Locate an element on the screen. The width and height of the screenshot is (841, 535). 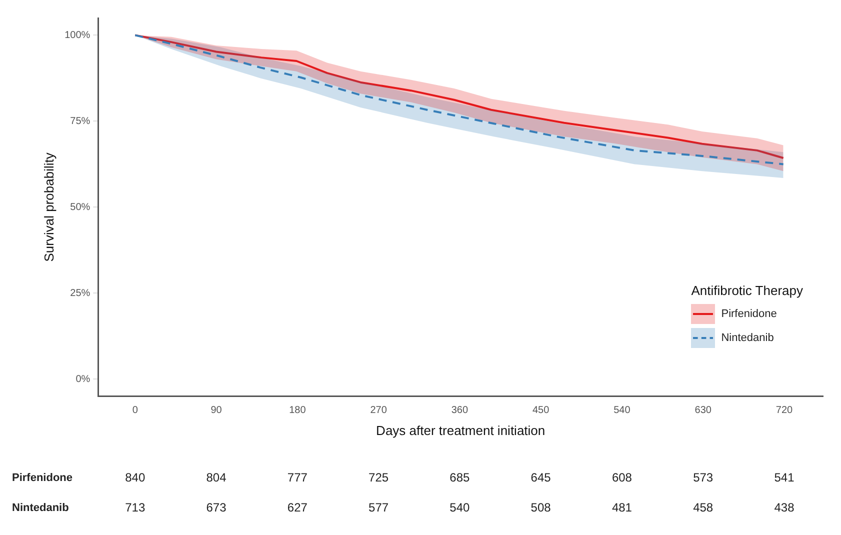
text: 673 is located at coordinates (216, 507).